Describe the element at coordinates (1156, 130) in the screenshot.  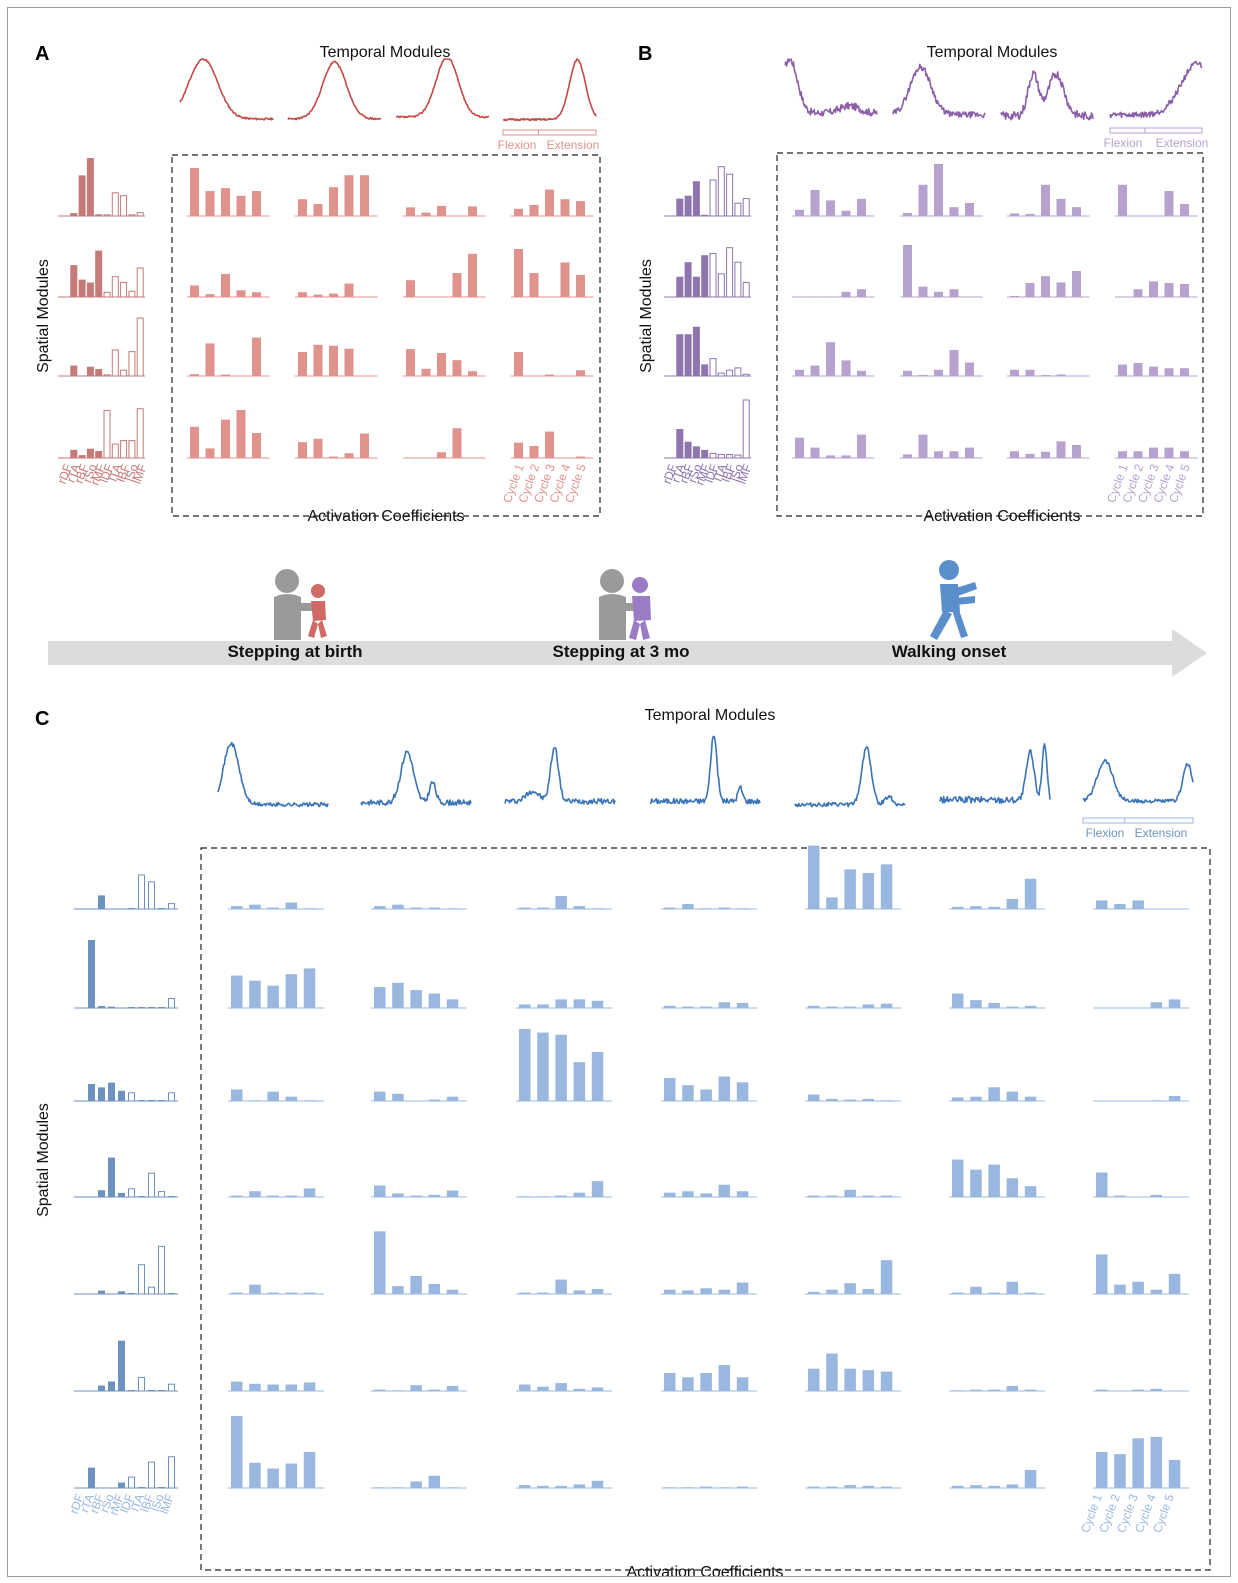
I see `flexion-extension-bar` at that location.